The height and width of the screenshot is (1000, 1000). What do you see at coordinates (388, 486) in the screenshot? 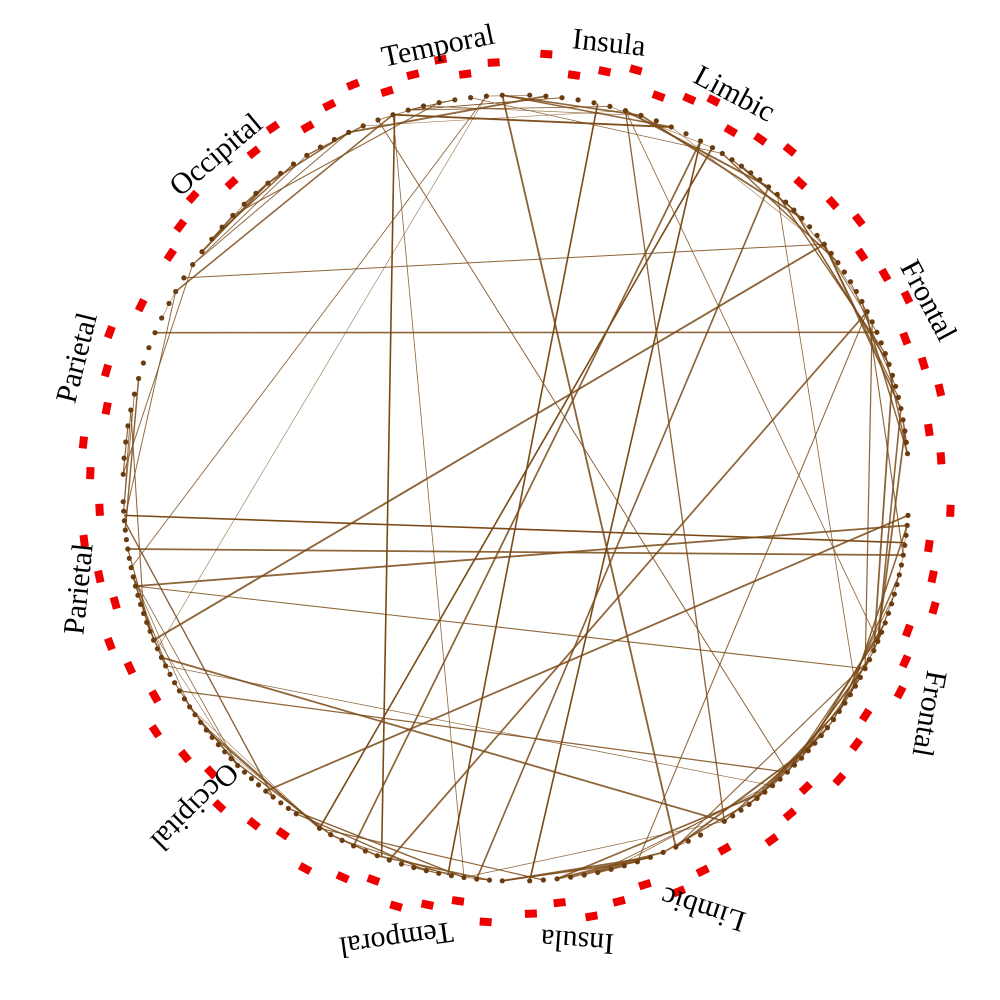
I see `long-range-edge` at bounding box center [388, 486].